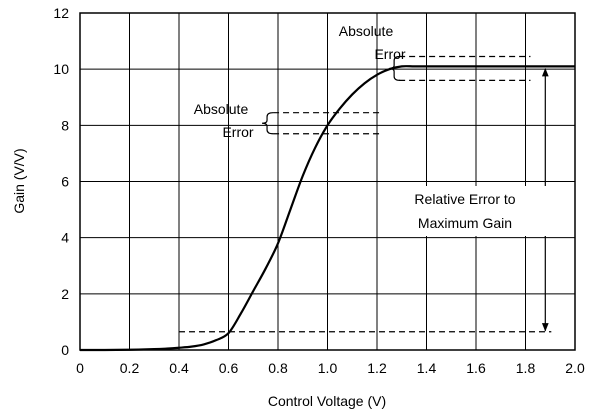 This screenshot has width=600, height=415. I want to click on x-tick-label: 0.2, so click(130, 368).